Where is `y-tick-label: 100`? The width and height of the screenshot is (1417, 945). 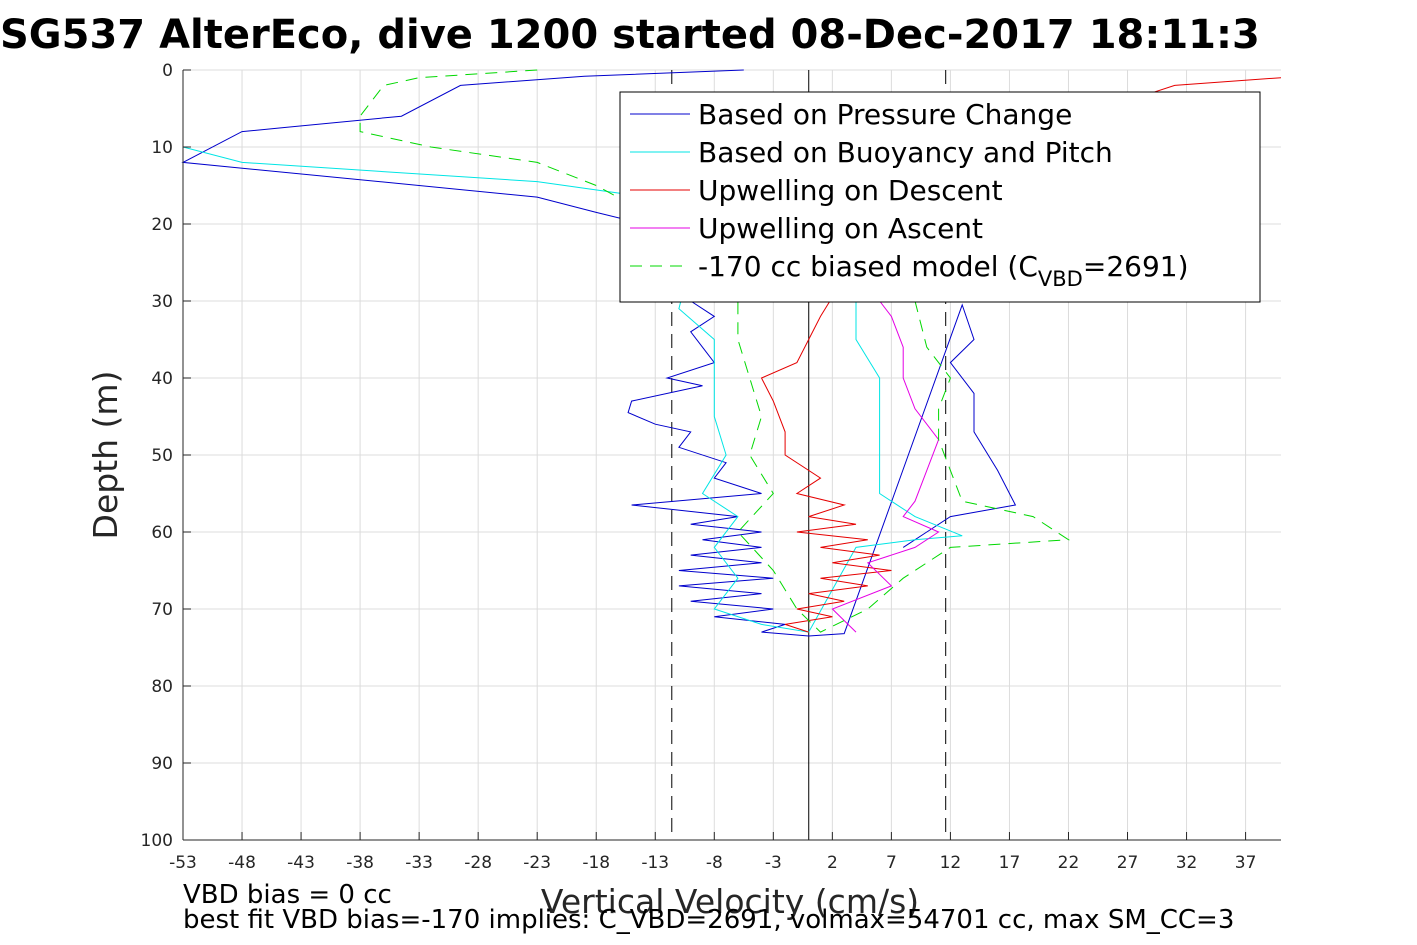
y-tick-label: 100 is located at coordinates (157, 841).